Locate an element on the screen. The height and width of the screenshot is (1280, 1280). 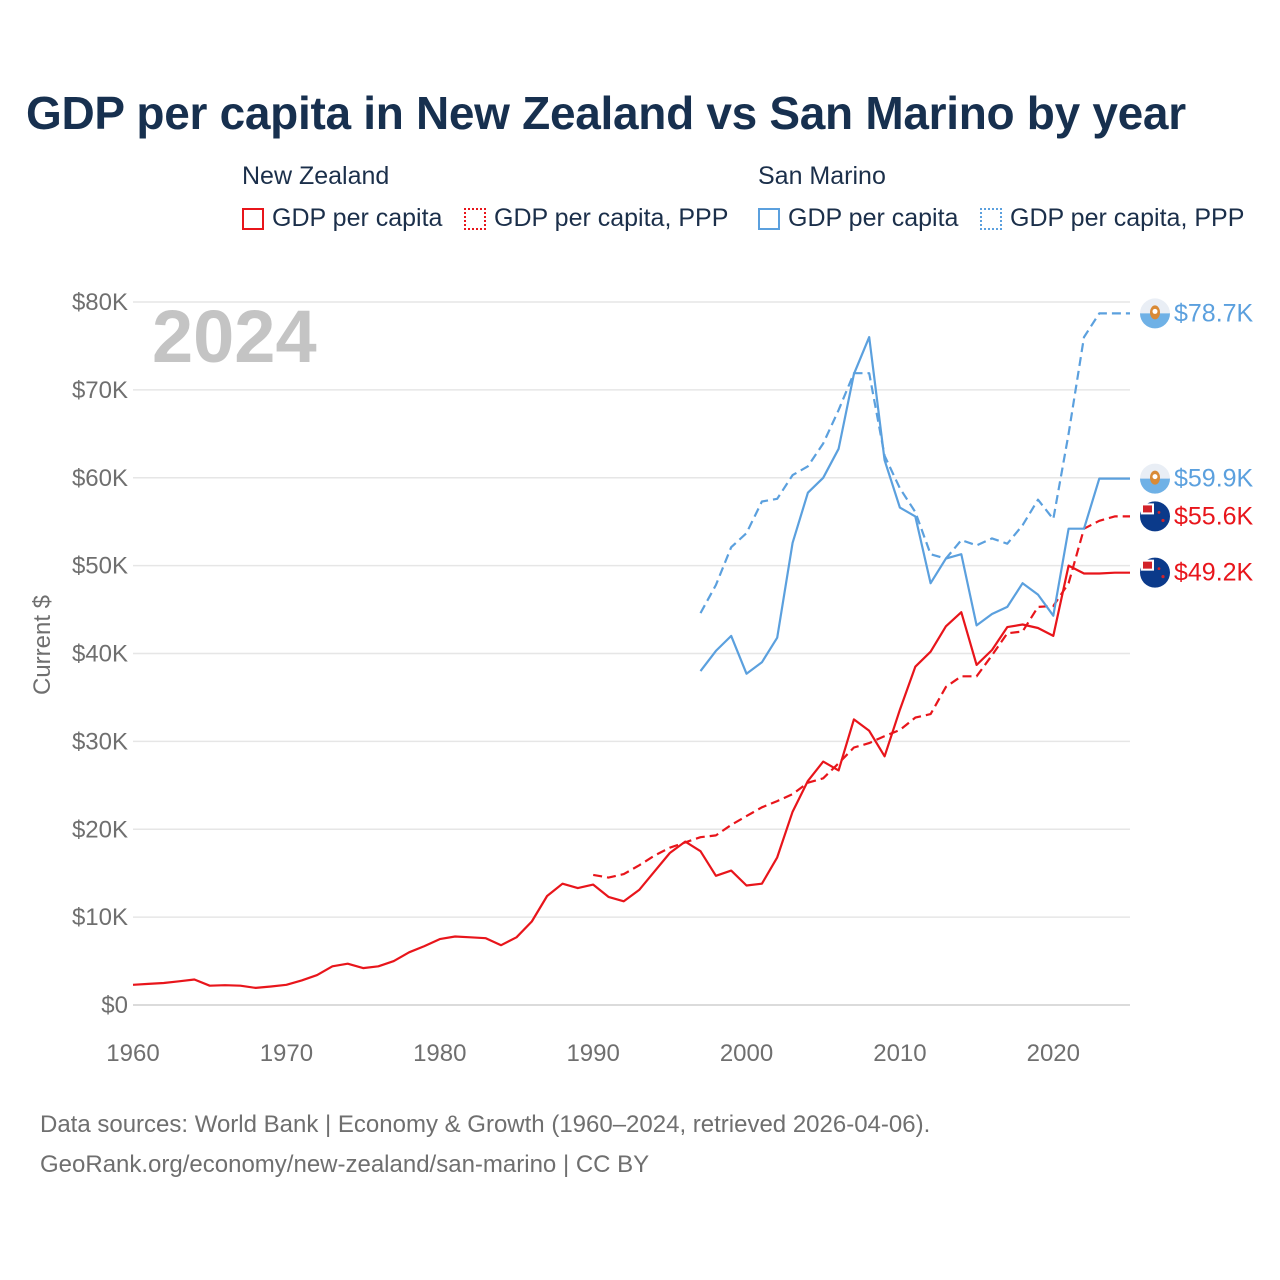
end-value-label: $78.7K is located at coordinates (1214, 313).